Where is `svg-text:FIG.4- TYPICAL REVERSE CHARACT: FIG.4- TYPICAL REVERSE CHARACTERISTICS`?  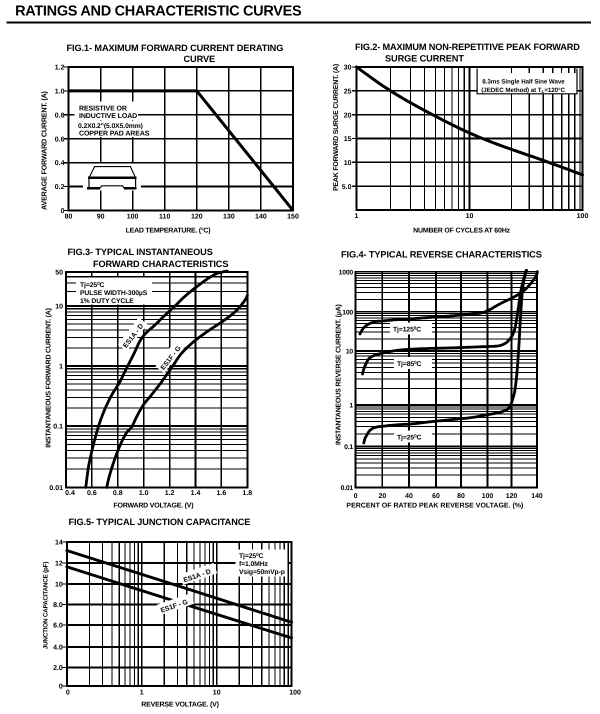
svg-text:FIG.4- TYPICAL REVERSE CHARACT: FIG.4- TYPICAL REVERSE CHARACTERISTICS is located at coordinates (441, 255).